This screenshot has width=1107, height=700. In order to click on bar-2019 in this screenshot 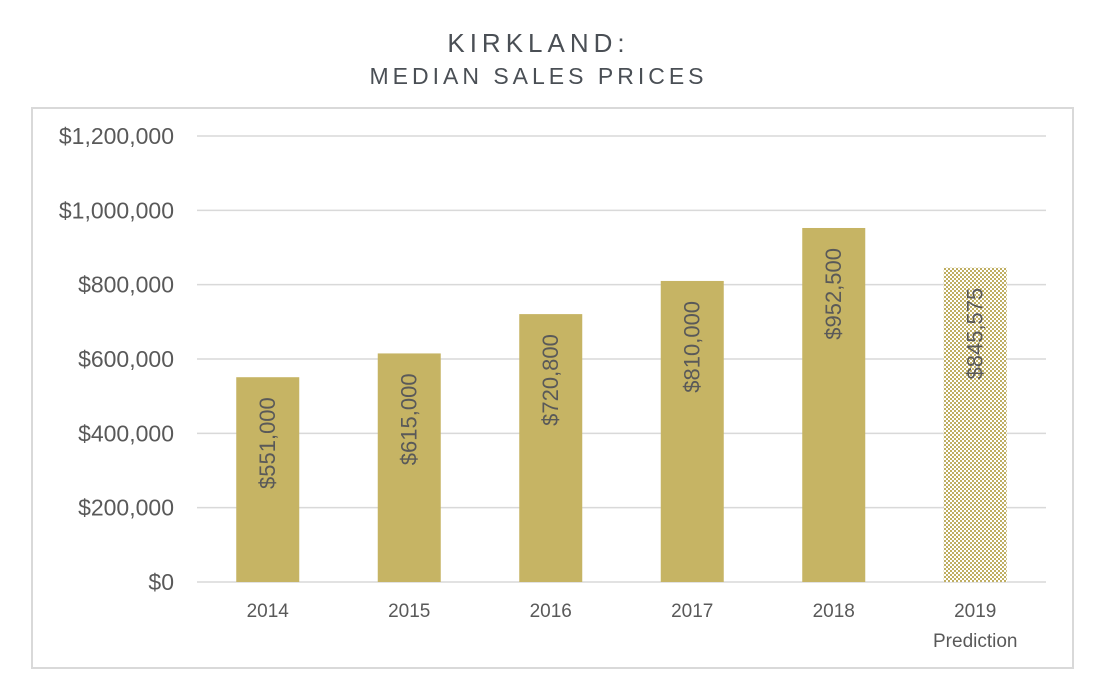, I will do `click(975, 424)`.